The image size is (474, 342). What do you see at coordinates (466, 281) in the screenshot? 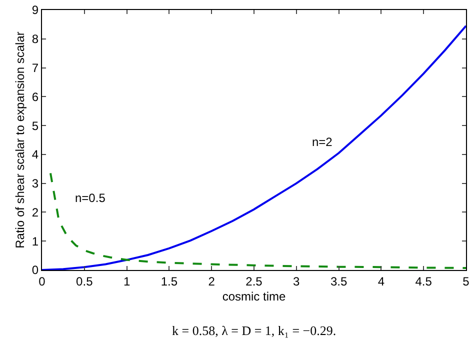
I see `x-tick-label: 5` at bounding box center [466, 281].